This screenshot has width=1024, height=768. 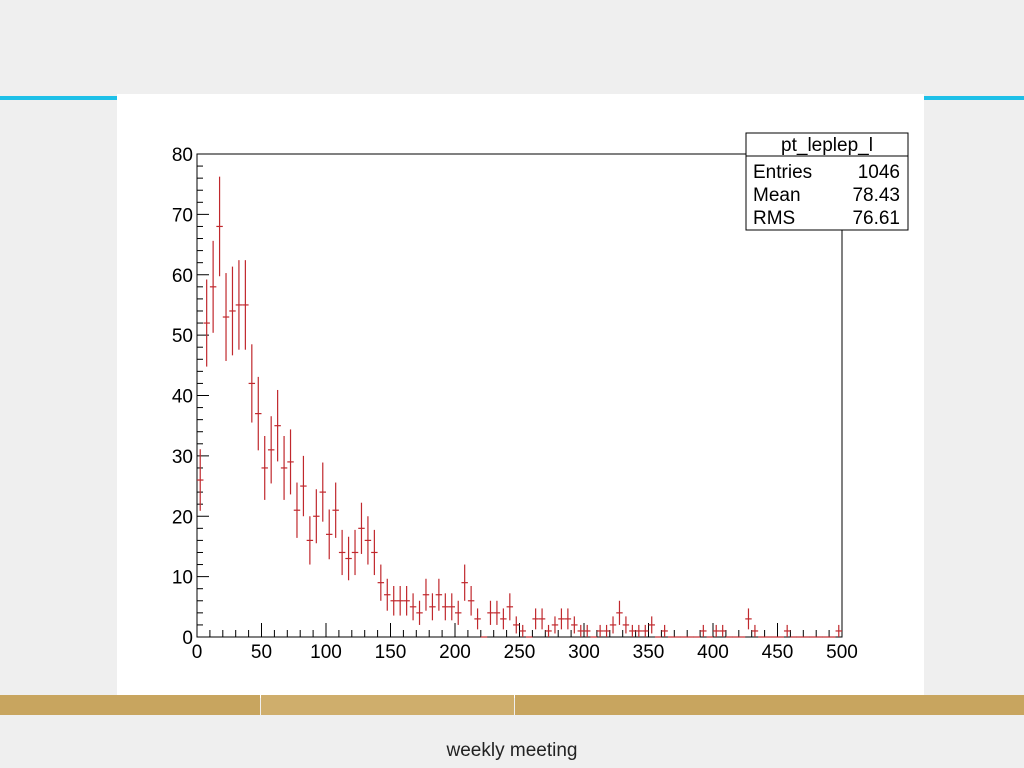 I want to click on stats-value-entries: 1046, so click(x=879, y=172).